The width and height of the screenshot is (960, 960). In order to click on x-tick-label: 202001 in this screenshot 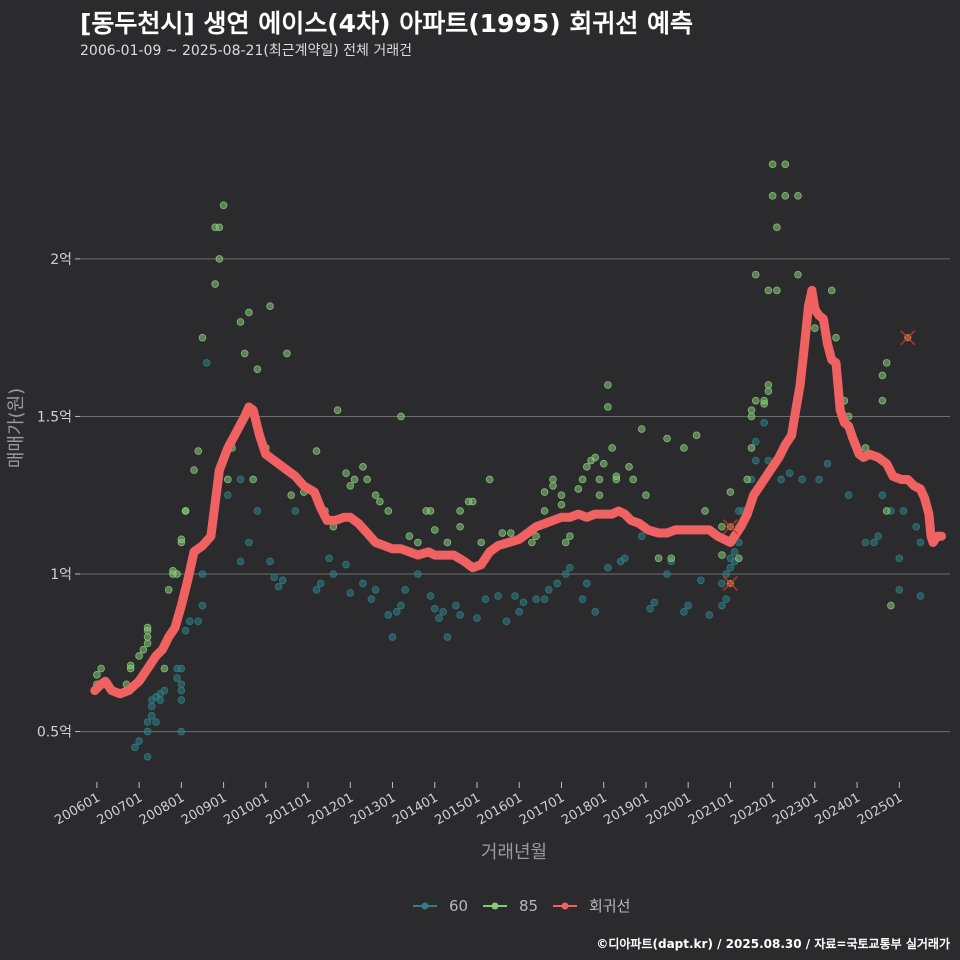, I will do `click(669, 809)`.